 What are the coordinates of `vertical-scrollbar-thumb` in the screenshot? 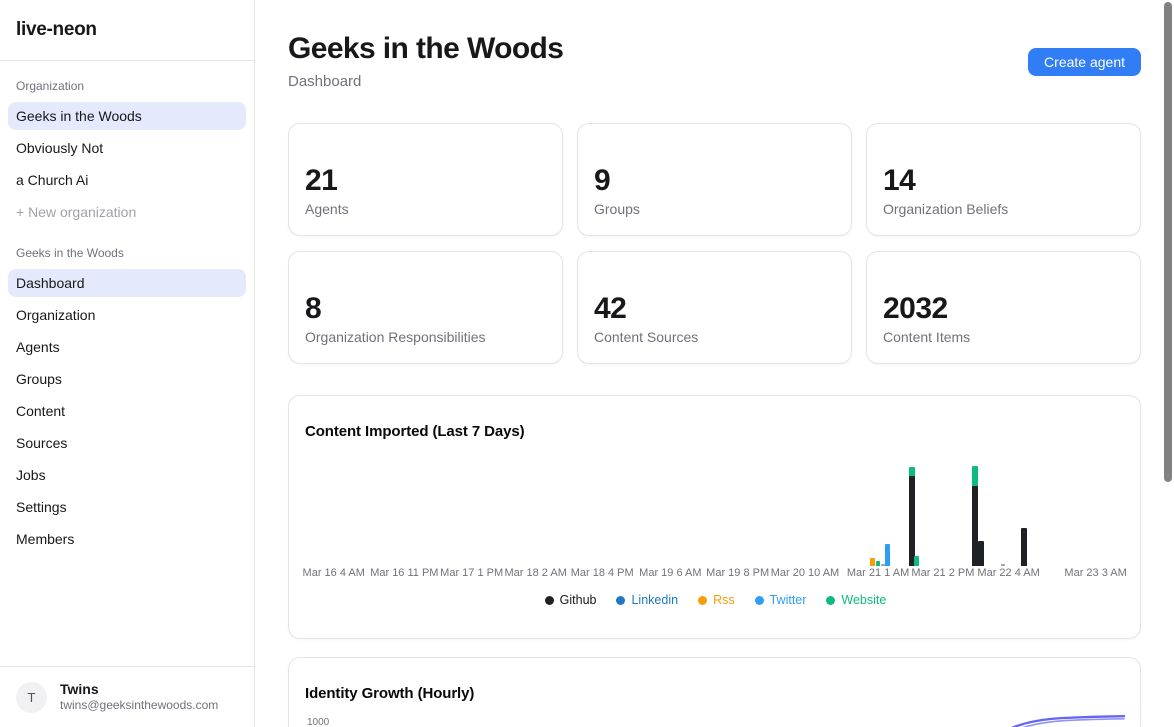 It's located at (1168, 242).